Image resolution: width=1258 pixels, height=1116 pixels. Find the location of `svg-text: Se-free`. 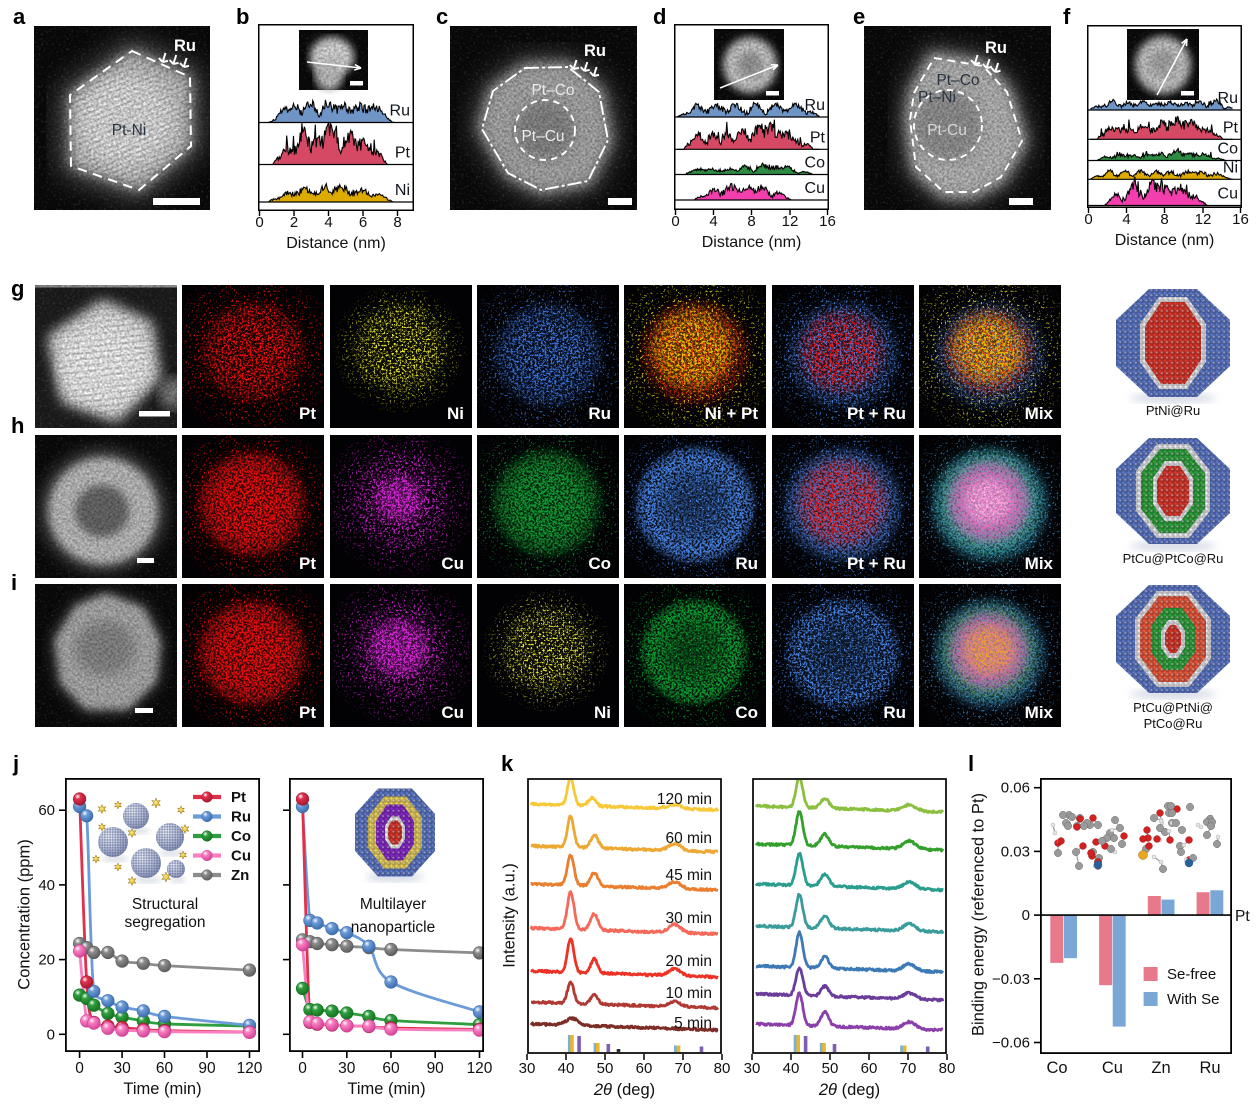

svg-text: Se-free is located at coordinates (1191, 974).